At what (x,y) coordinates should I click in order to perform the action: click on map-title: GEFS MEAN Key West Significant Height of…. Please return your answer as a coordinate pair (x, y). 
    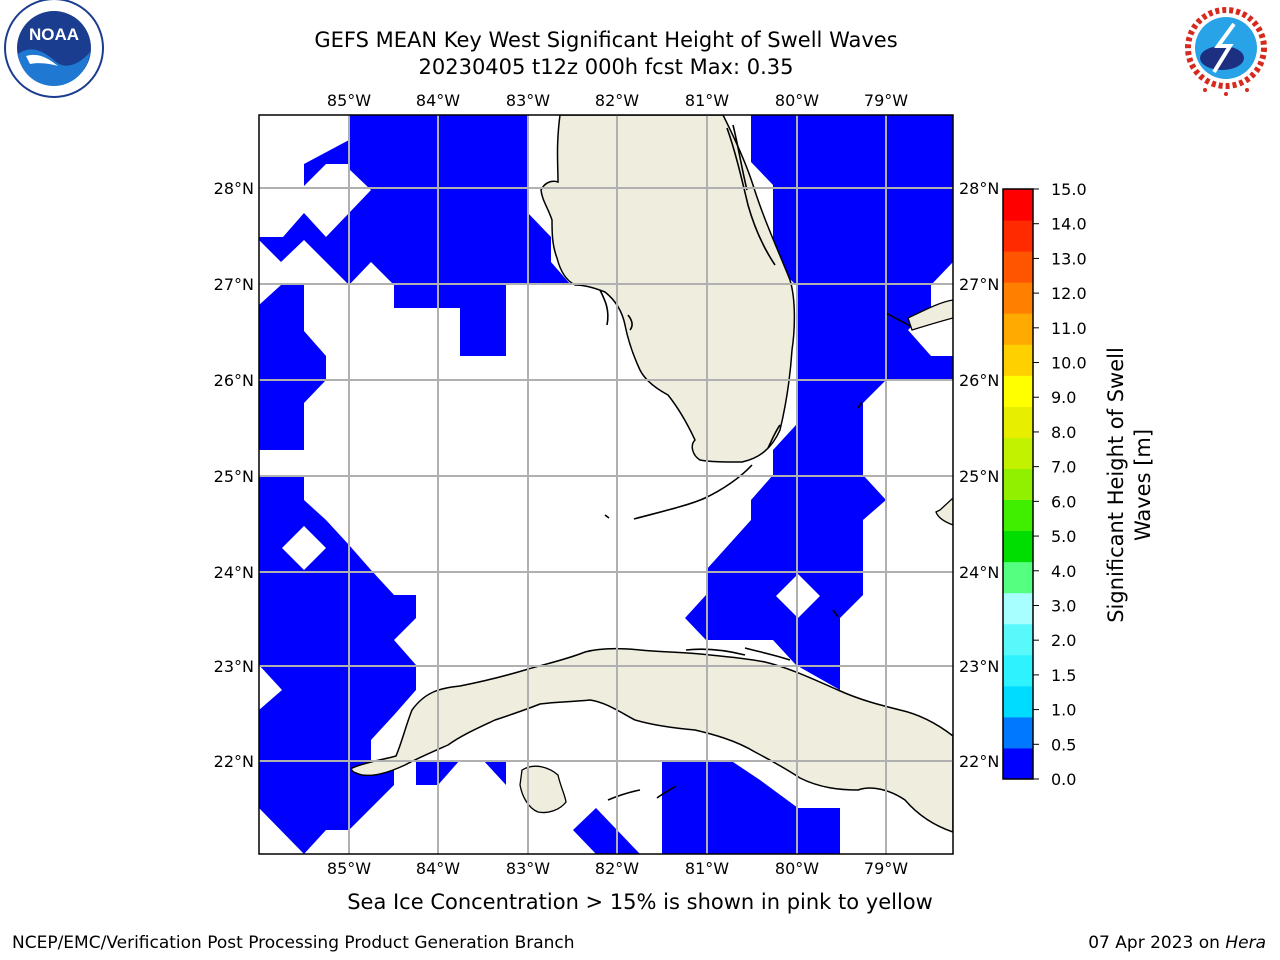
    Looking at the image, I should click on (606, 40).